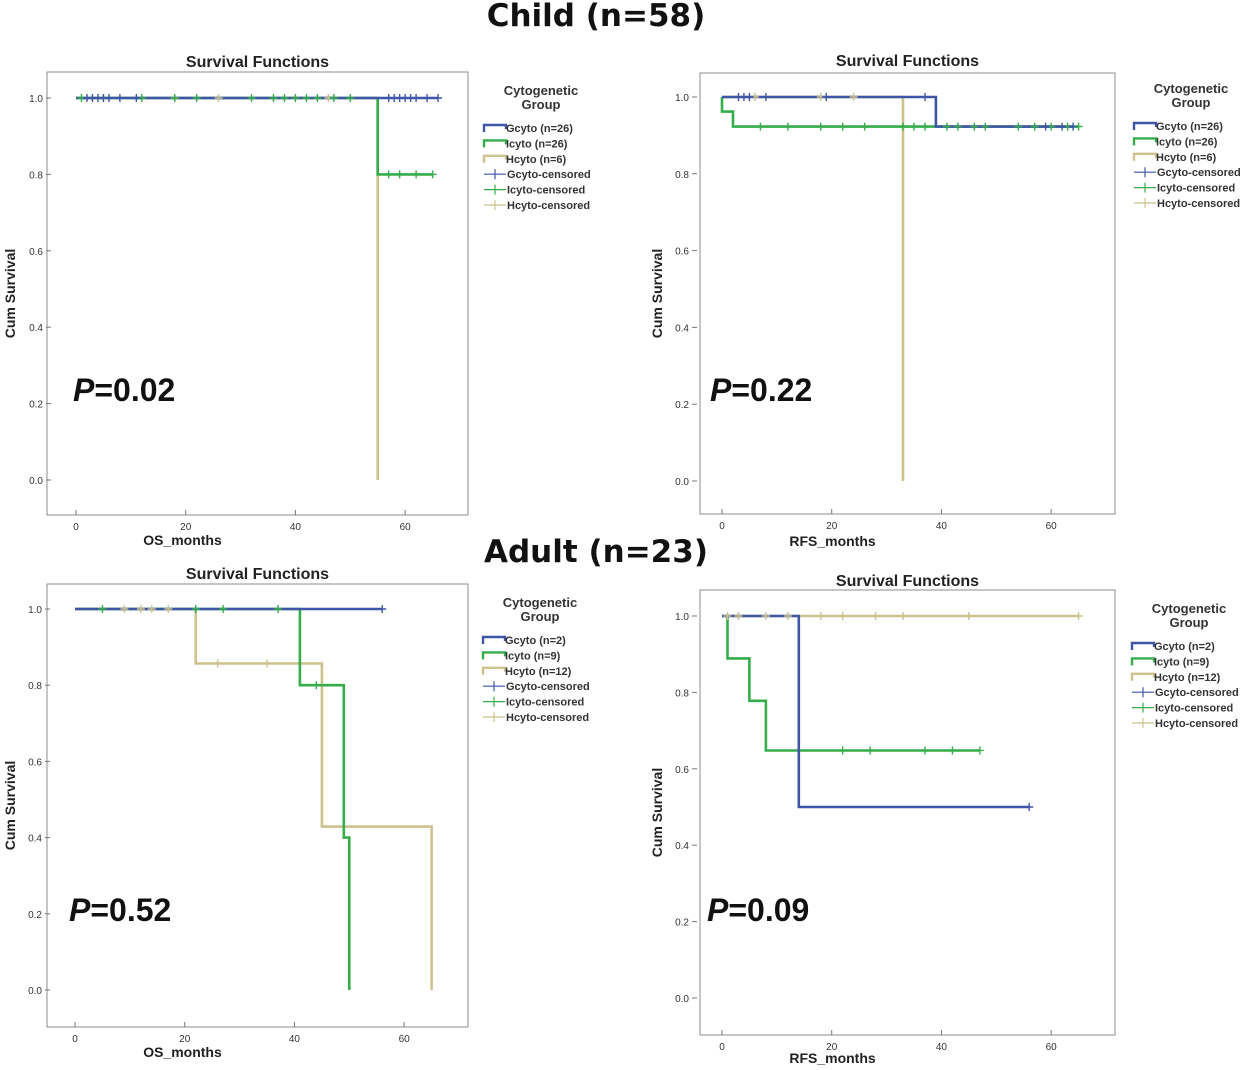  What do you see at coordinates (682, 846) in the screenshot?
I see `y-tick-label: 0.4` at bounding box center [682, 846].